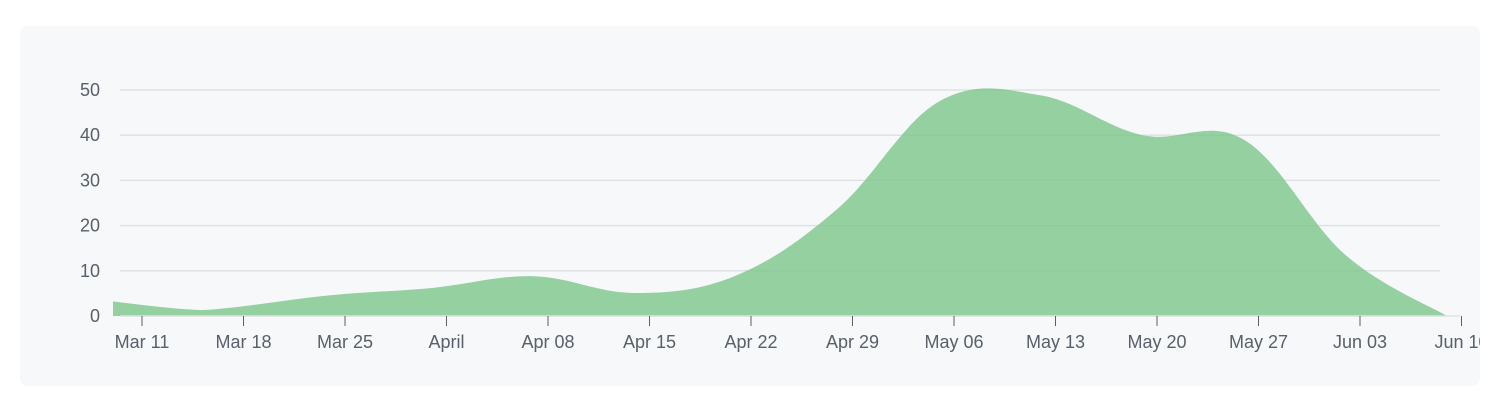  Describe the element at coordinates (90, 226) in the screenshot. I see `y-tick-label: 20` at that location.